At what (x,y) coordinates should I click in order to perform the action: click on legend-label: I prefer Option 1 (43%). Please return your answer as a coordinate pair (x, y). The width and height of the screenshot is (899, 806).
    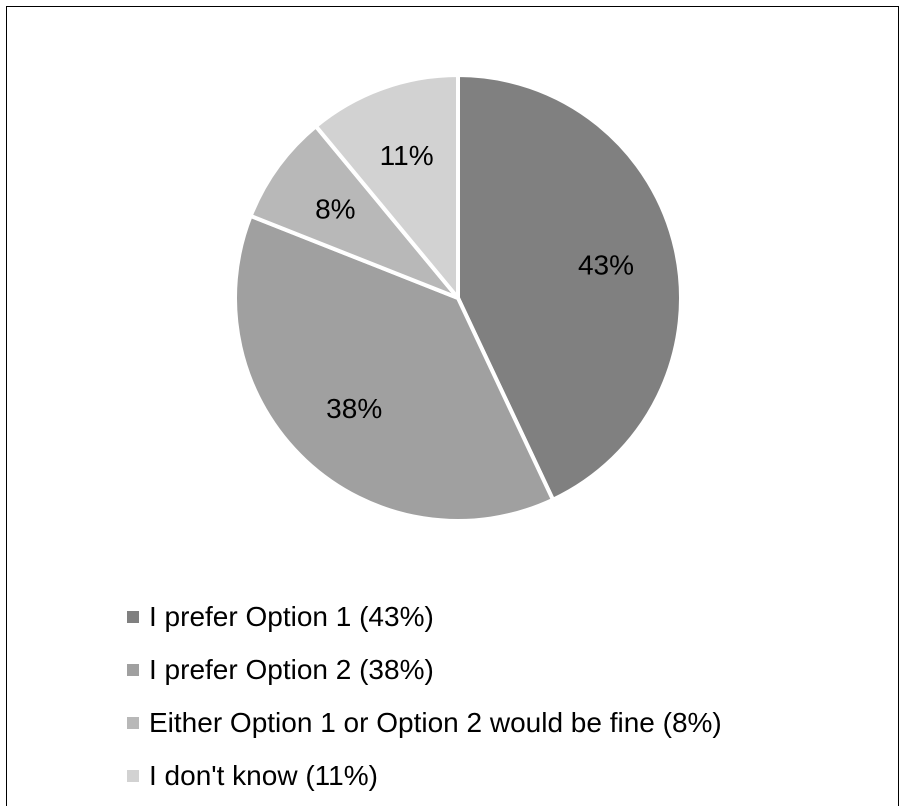
    Looking at the image, I should click on (291, 616).